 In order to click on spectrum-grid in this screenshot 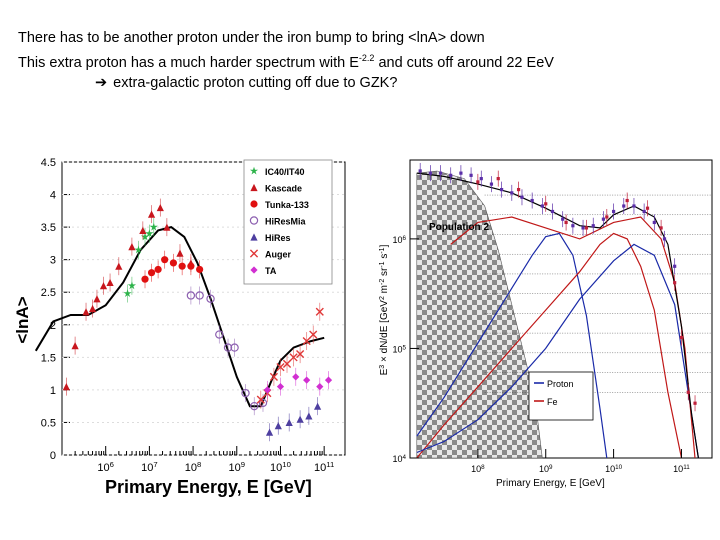, I will do `click(598, 293)`.